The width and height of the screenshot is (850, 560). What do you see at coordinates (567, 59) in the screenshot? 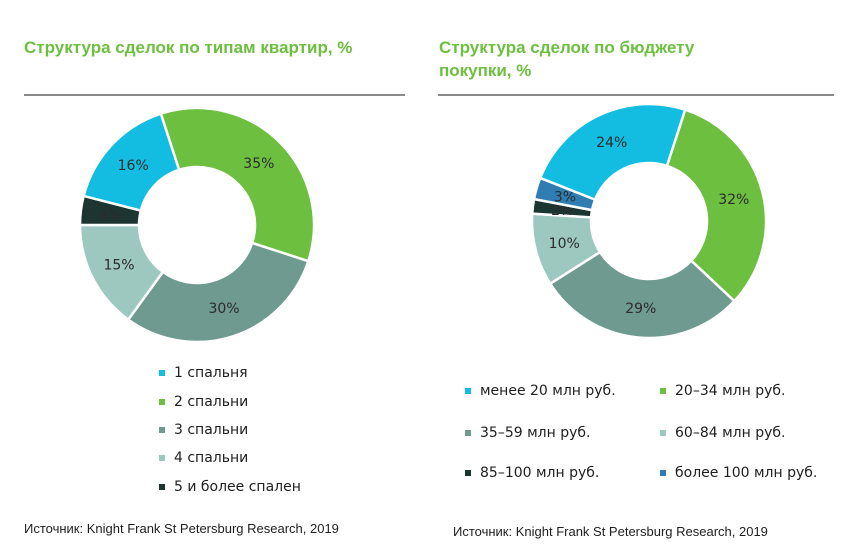
I see `chart-title-budget: Структура сделок по бюджету покупки, %` at bounding box center [567, 59].